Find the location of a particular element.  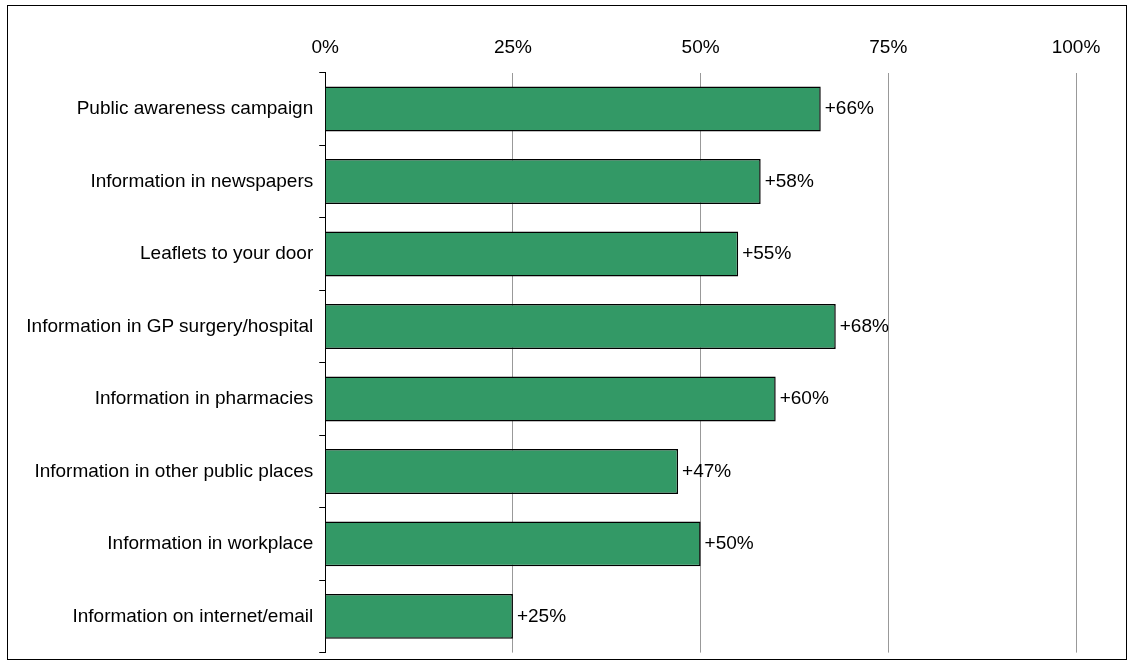

y-tick-label: Information in pharmacies is located at coordinates (204, 398).